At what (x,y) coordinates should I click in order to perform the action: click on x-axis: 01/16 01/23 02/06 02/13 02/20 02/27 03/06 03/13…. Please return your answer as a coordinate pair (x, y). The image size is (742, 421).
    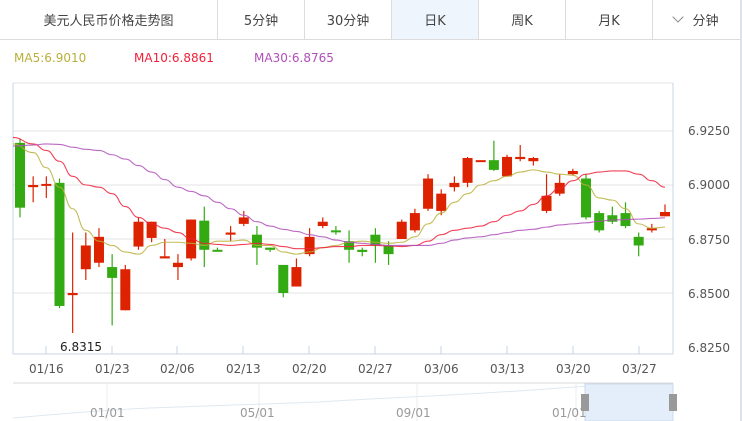
    Looking at the image, I should click on (343, 361).